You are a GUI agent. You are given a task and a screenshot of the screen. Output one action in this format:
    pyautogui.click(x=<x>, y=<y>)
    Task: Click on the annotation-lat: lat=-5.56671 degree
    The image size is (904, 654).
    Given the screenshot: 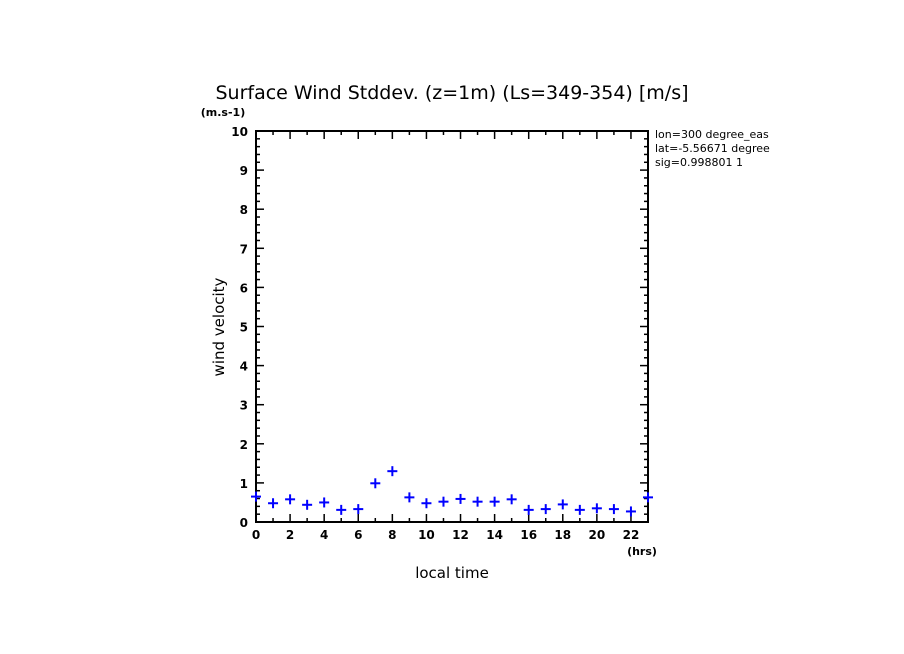 What is the action you would take?
    pyautogui.click(x=712, y=148)
    